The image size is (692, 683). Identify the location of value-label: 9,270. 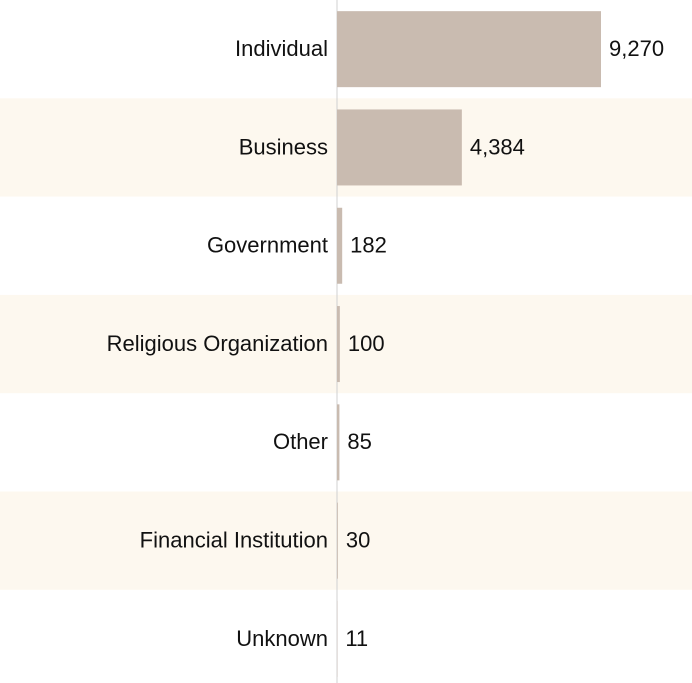
(636, 48).